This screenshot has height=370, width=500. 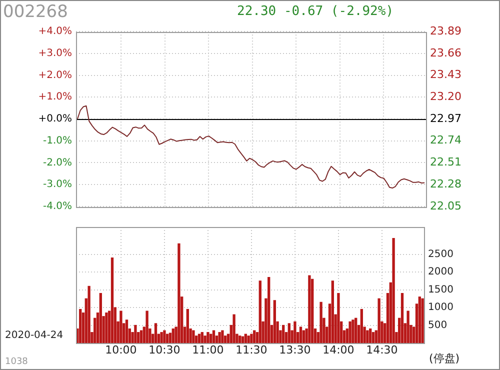 What do you see at coordinates (446, 118) in the screenshot?
I see `y2-tick-label: 22.97` at bounding box center [446, 118].